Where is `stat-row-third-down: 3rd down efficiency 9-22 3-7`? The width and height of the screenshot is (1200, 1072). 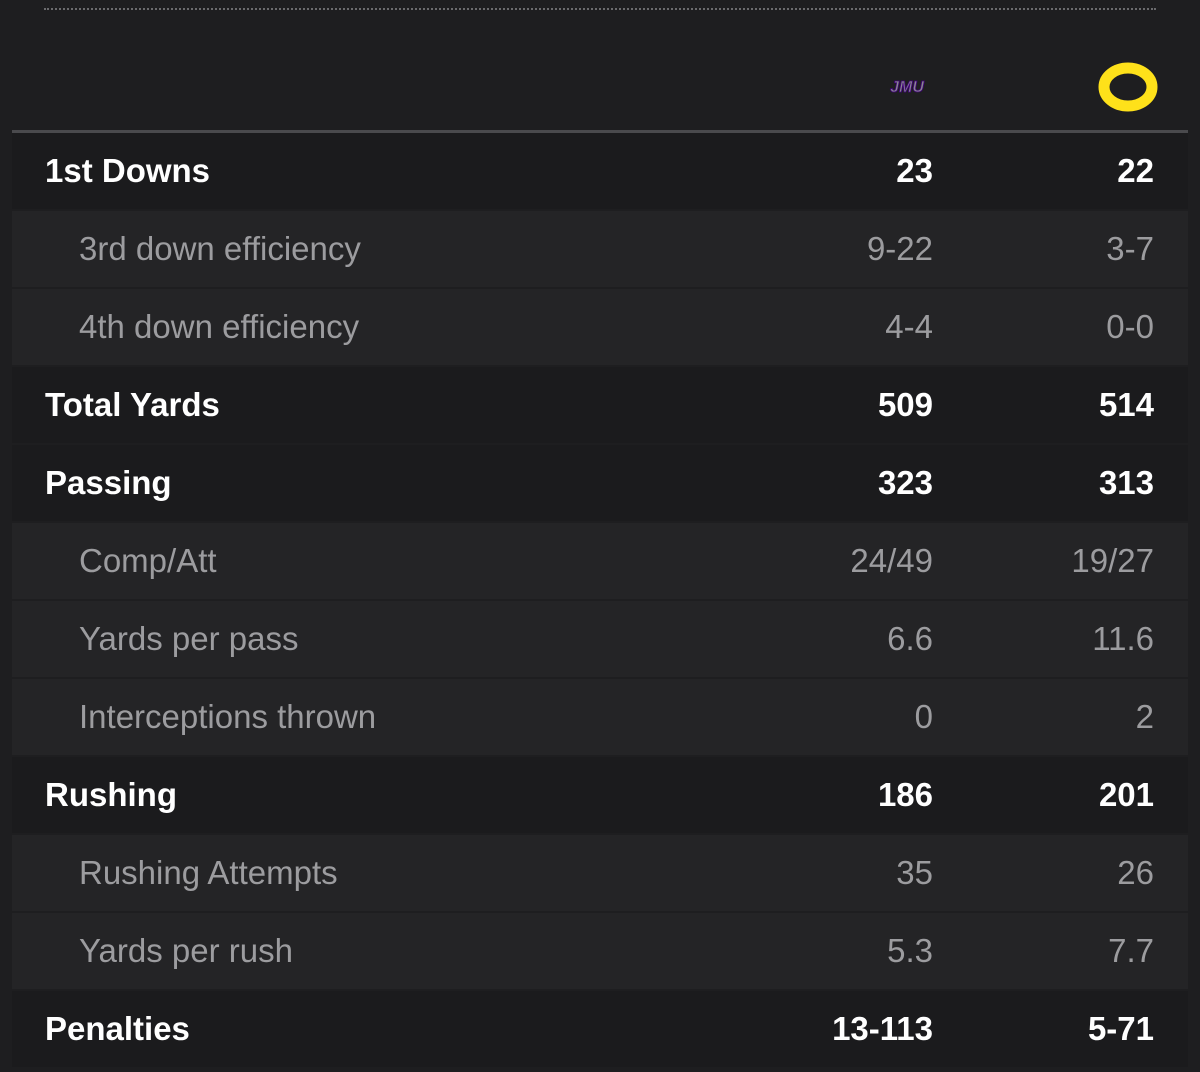
stat-row-third-down: 3rd down efficiency 9-22 3-7 is located at coordinates (600, 249).